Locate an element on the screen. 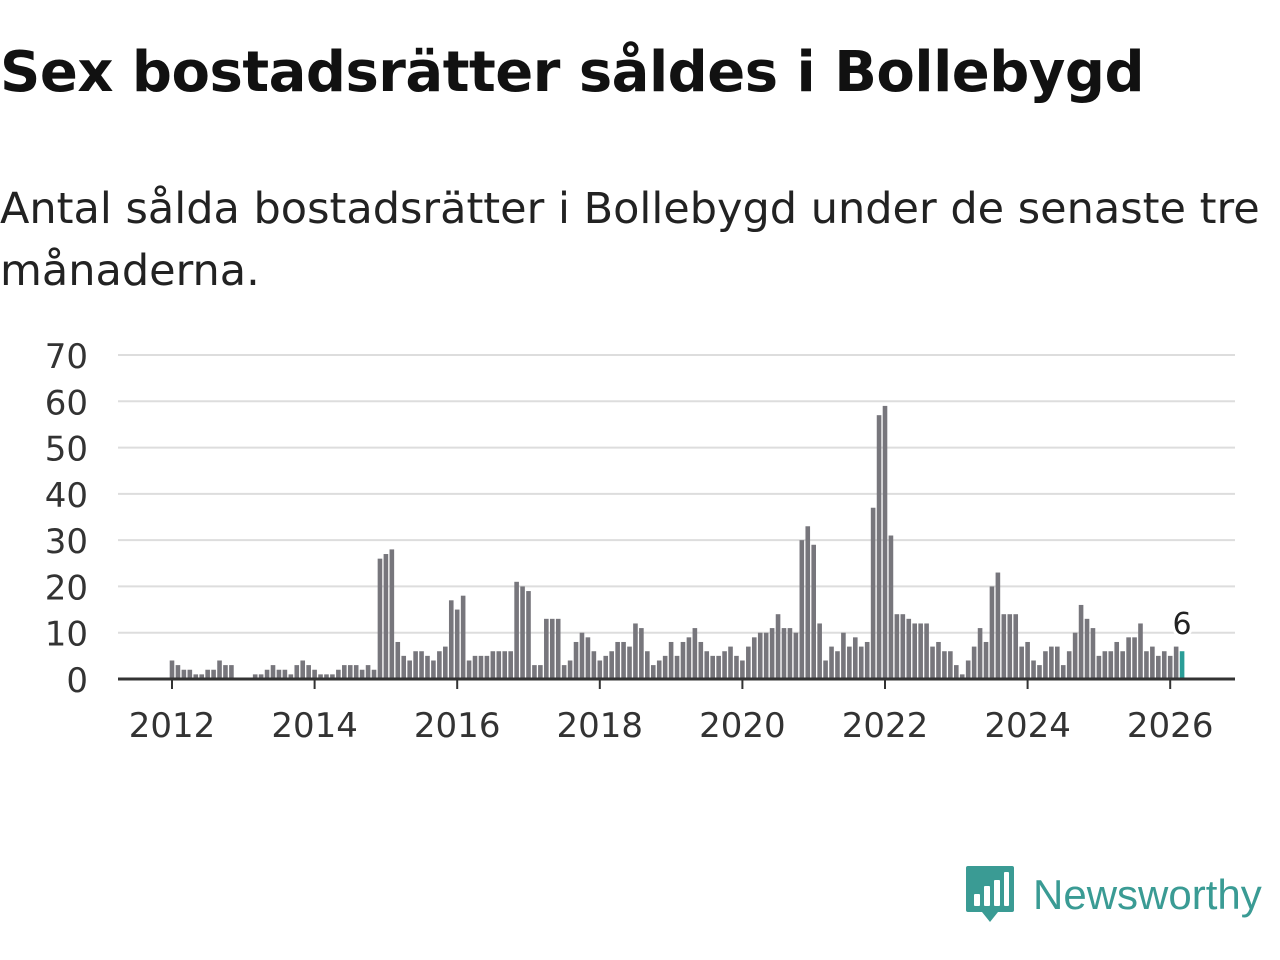  y-tick-label: 10 is located at coordinates (66, 635).